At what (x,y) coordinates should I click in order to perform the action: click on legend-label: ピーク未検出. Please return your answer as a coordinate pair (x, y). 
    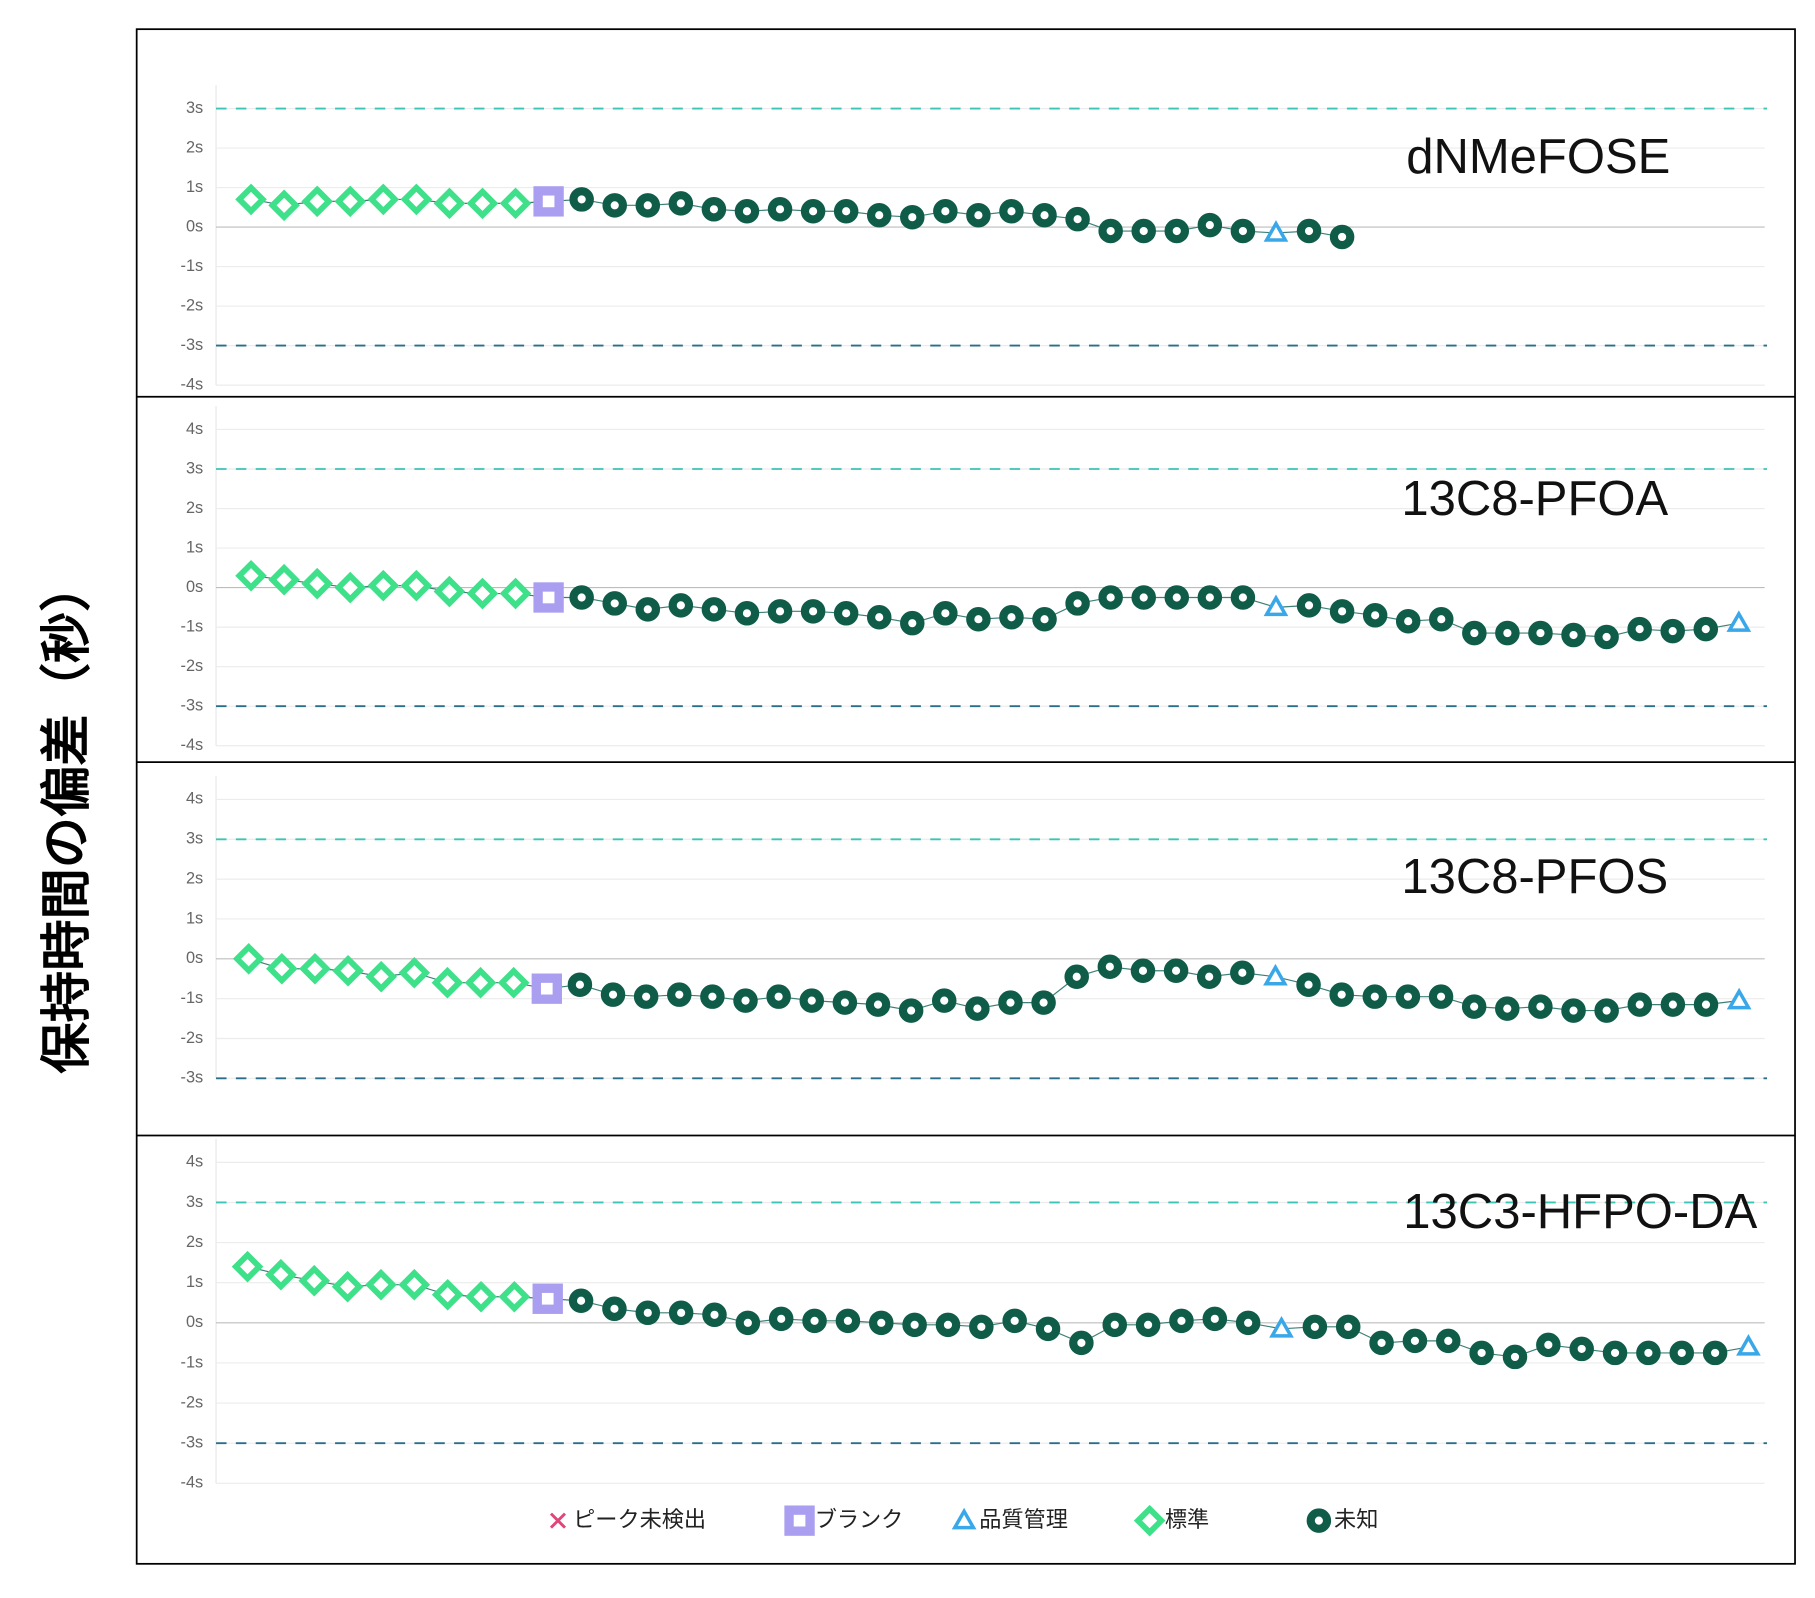
    Looking at the image, I should click on (639, 1520).